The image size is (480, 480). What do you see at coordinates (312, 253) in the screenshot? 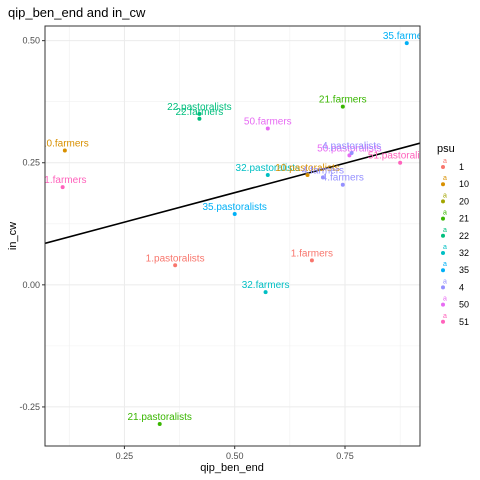
I see `data-point-label: 1.farmers` at bounding box center [312, 253].